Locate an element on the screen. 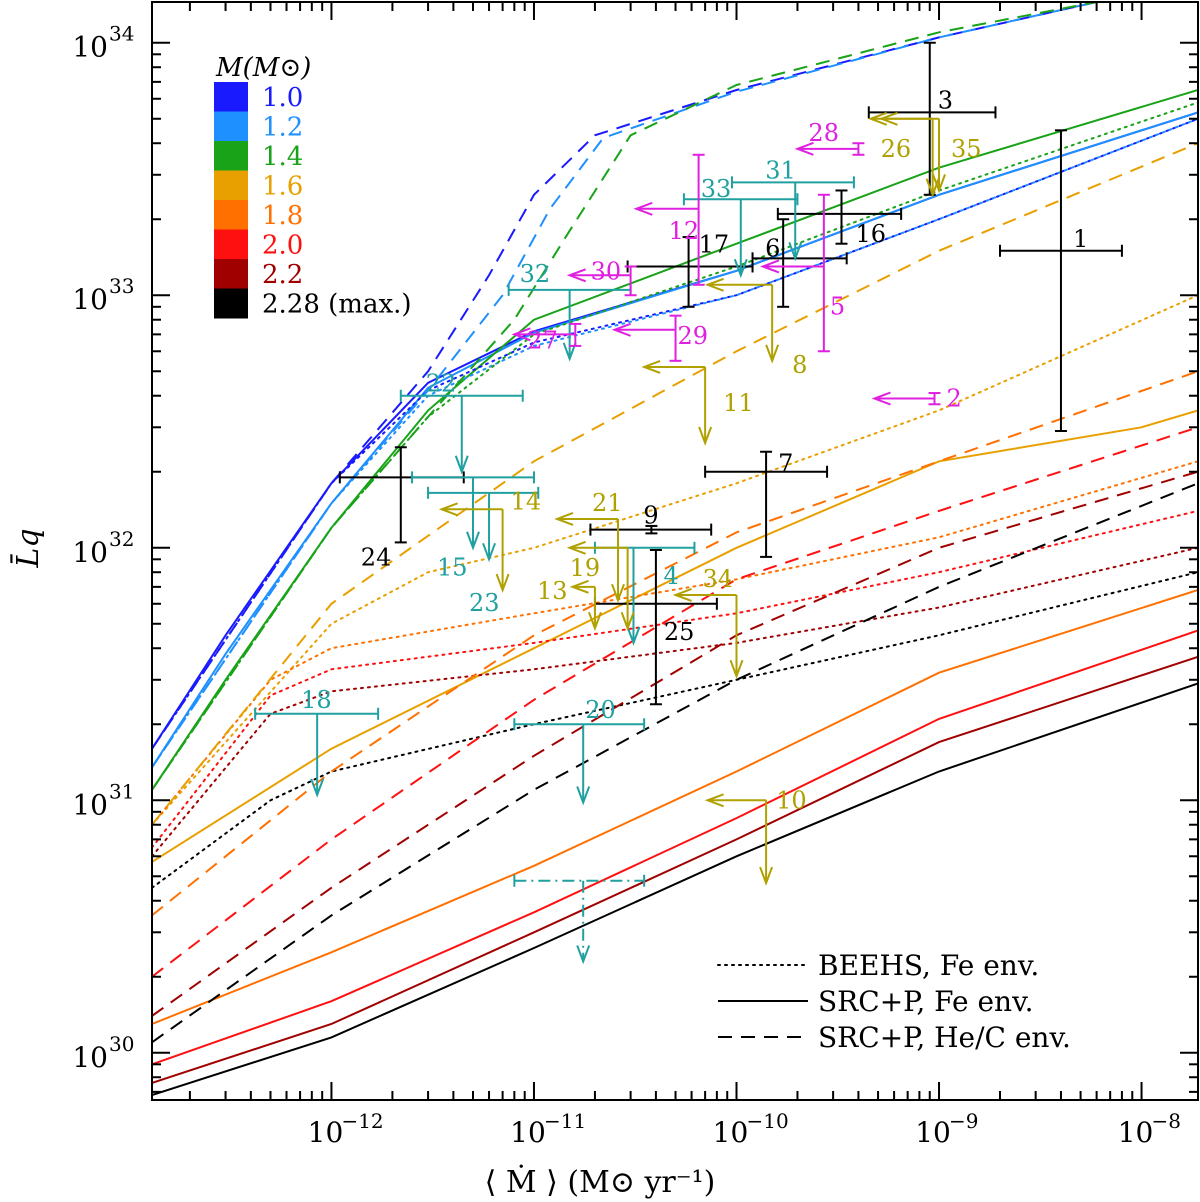 This screenshot has height=1202, width=1200. mass-legend-label: 1.6 is located at coordinates (282, 187).